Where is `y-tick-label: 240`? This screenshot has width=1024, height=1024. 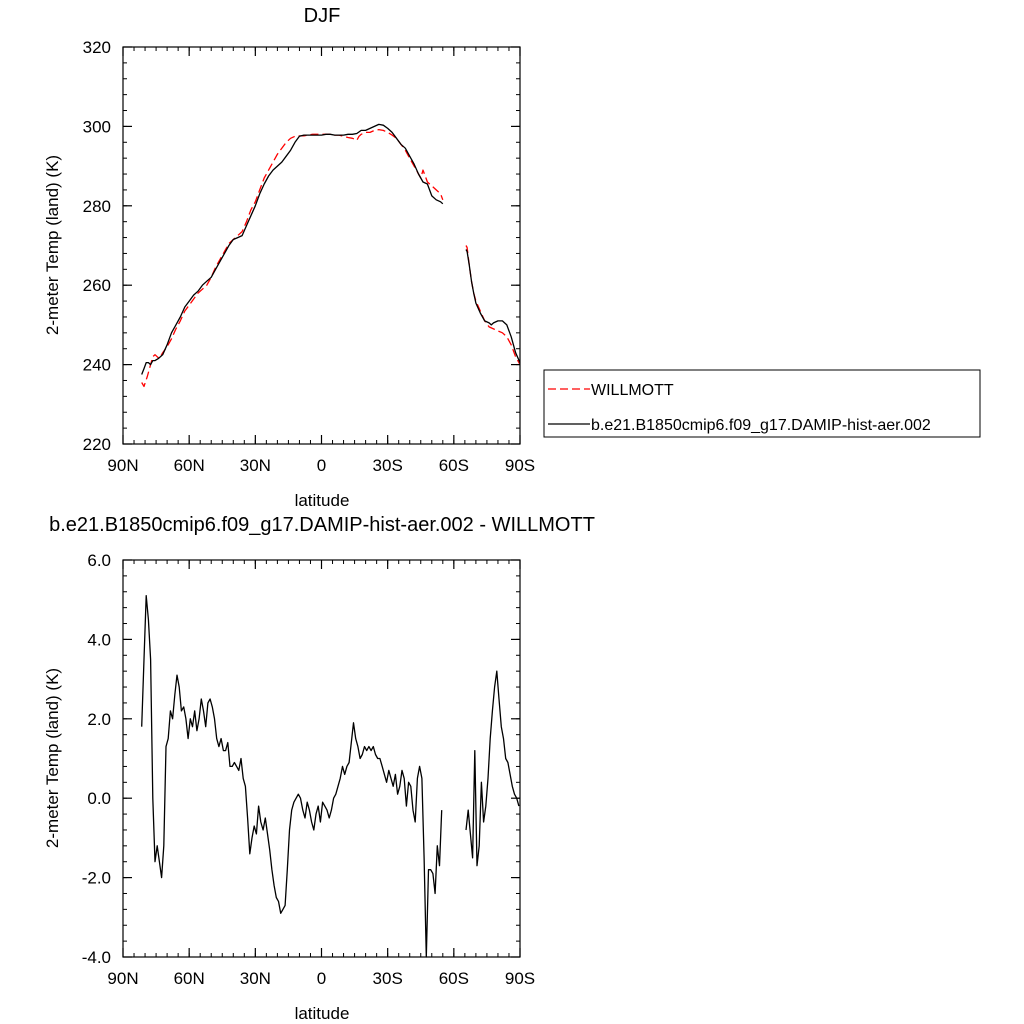 y-tick-label: 240 is located at coordinates (97, 365).